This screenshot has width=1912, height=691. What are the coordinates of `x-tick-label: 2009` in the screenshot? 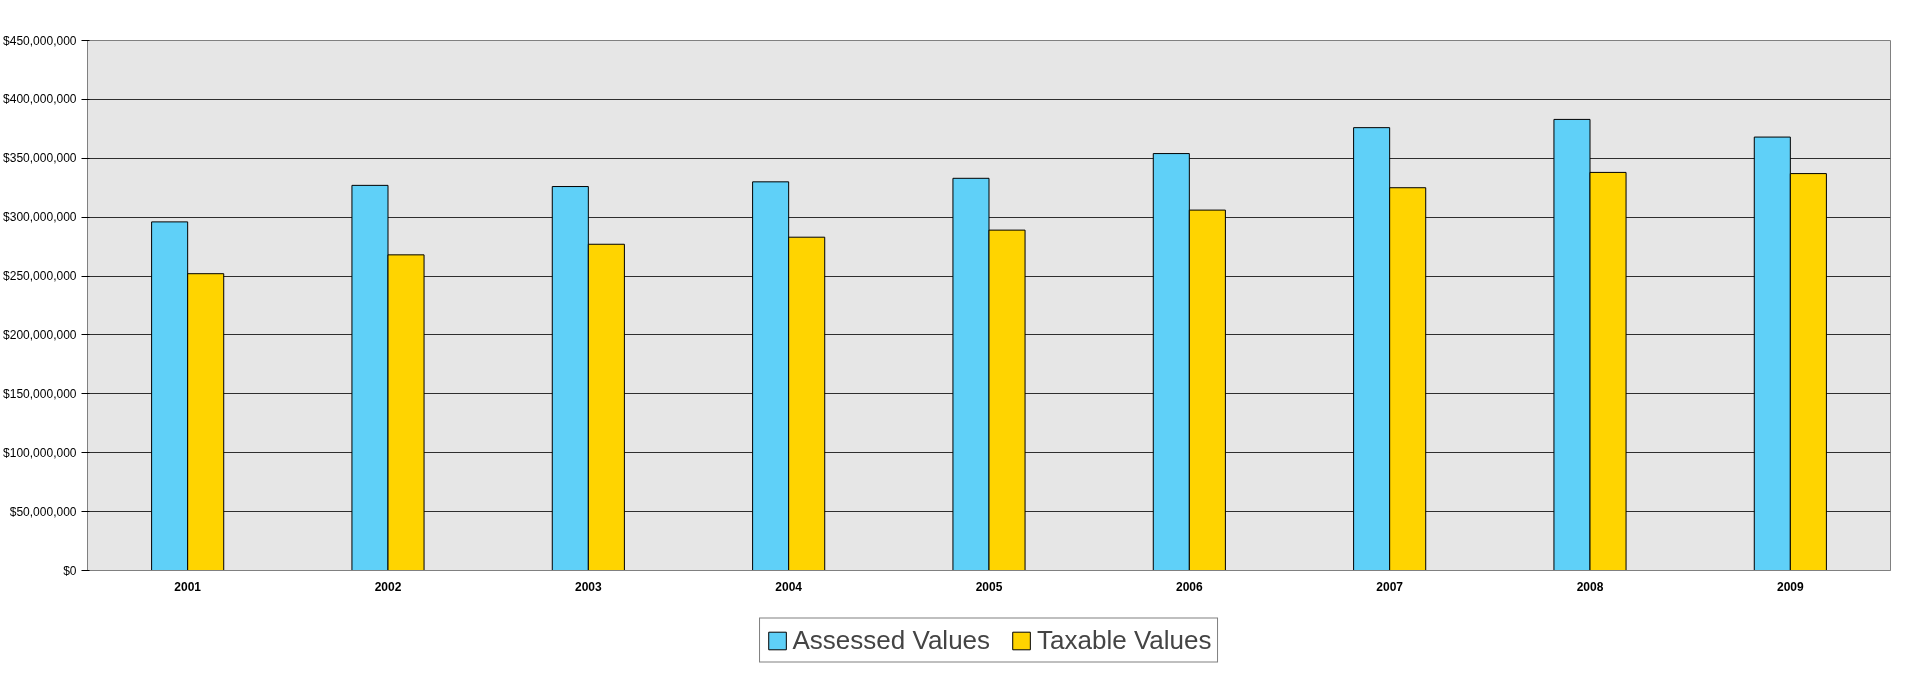 It's located at (1790, 586).